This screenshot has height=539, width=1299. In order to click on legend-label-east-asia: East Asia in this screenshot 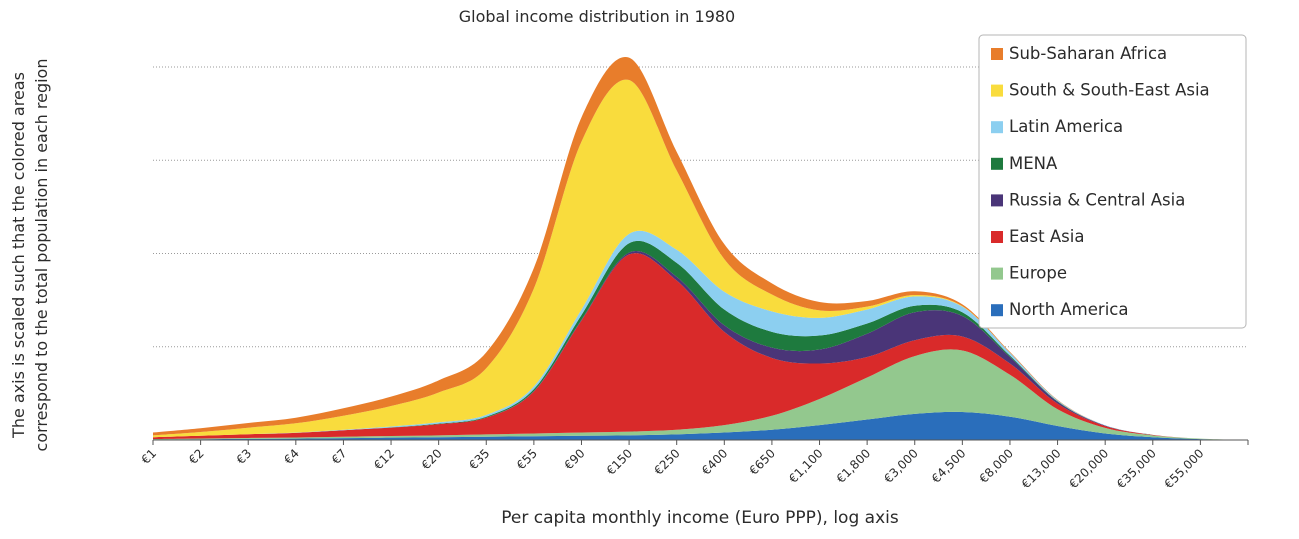, I will do `click(1046, 236)`.